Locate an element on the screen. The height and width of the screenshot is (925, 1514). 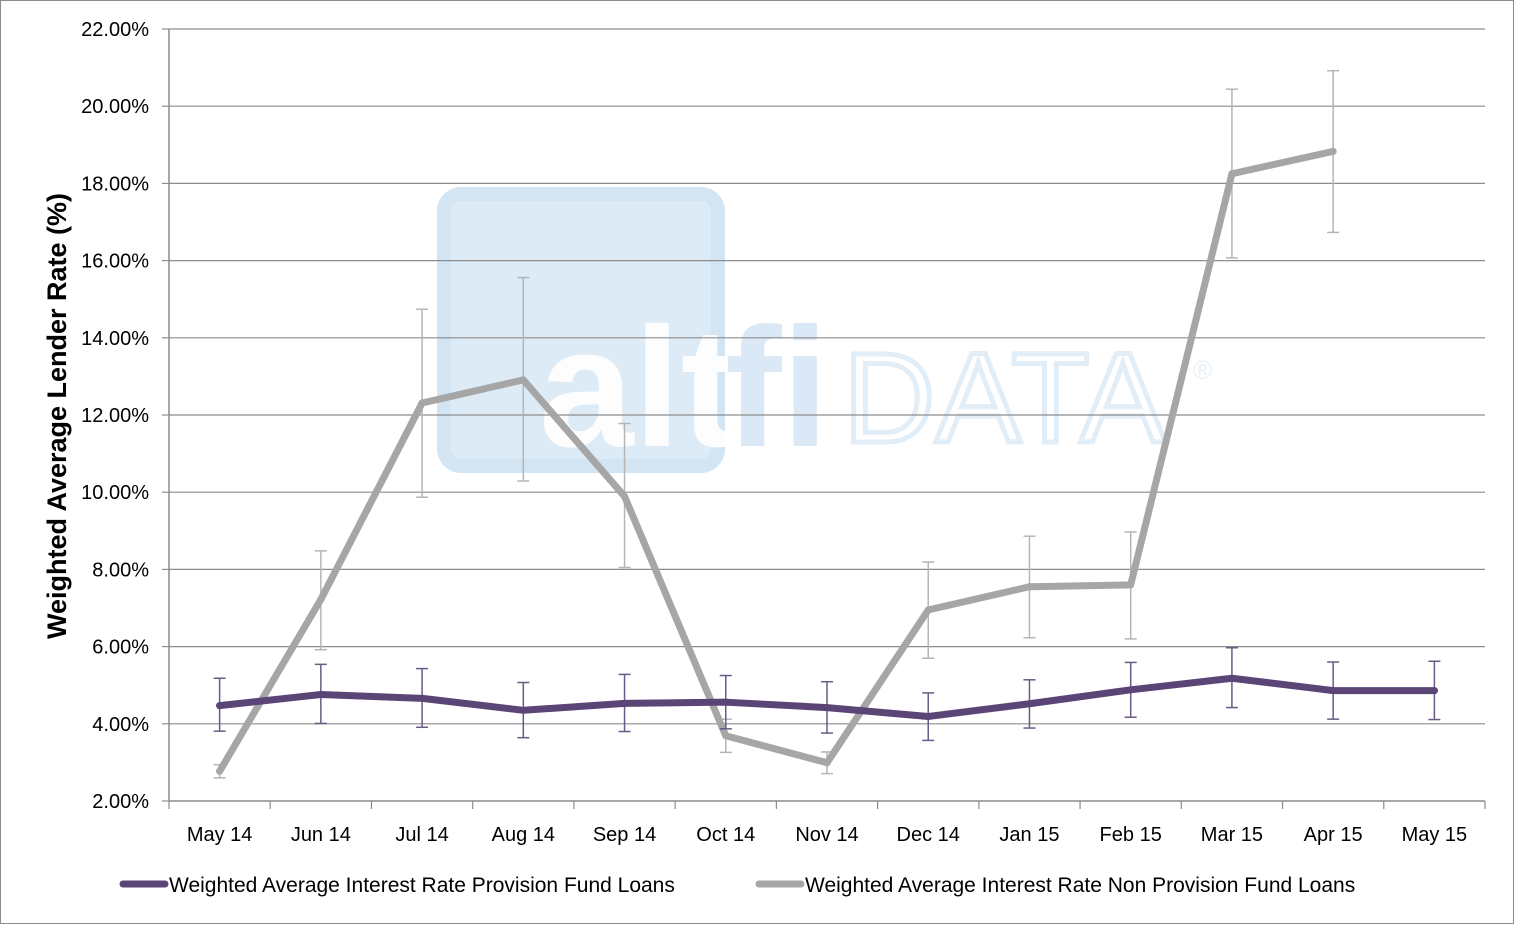
x-tick-label: Jul 14 is located at coordinates (421, 835).